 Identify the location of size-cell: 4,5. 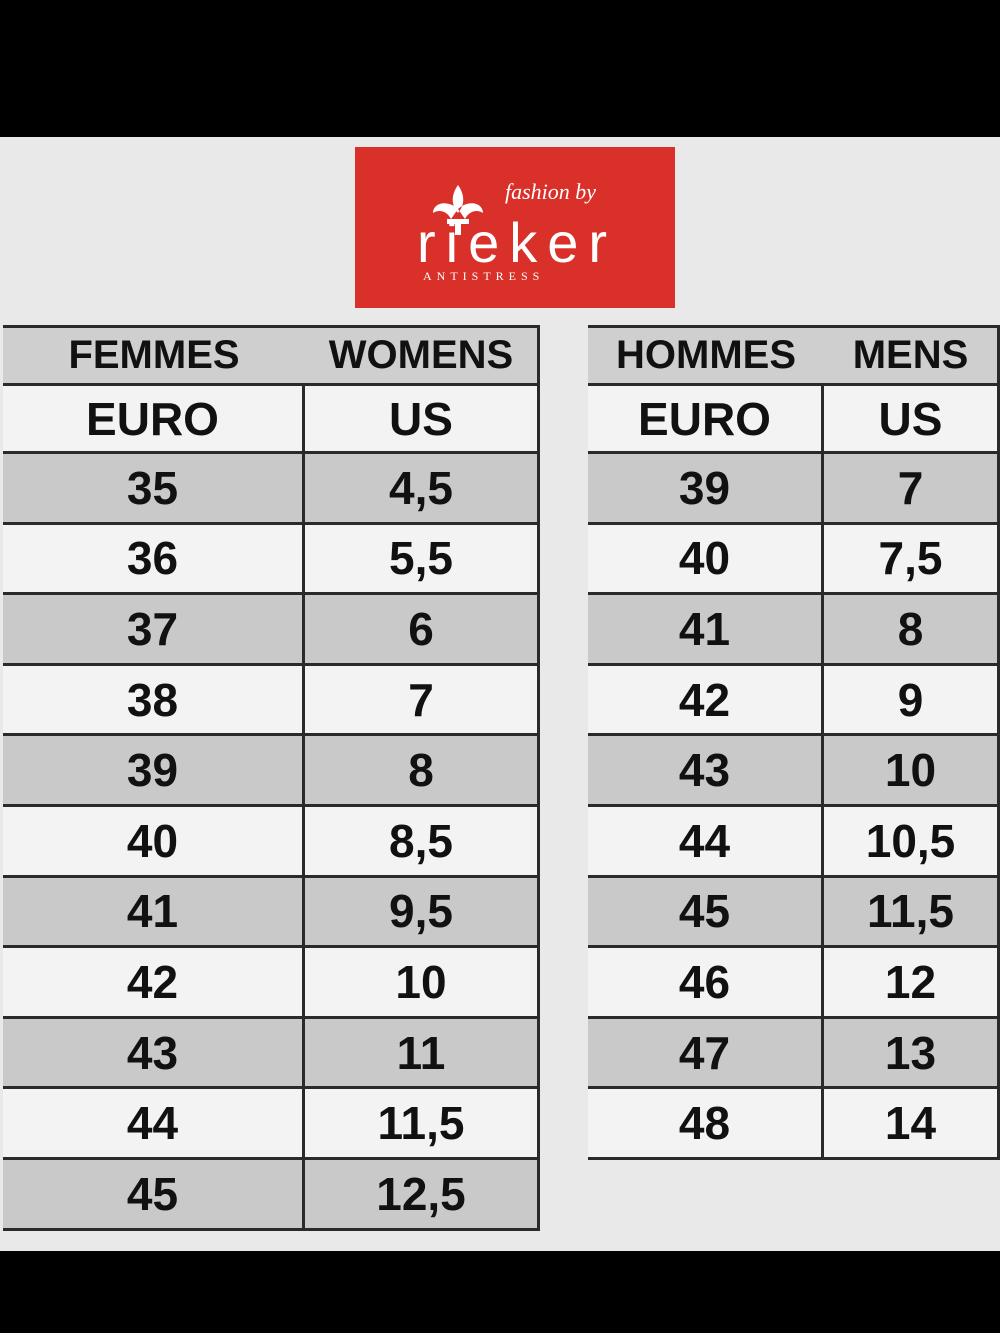
(422, 489).